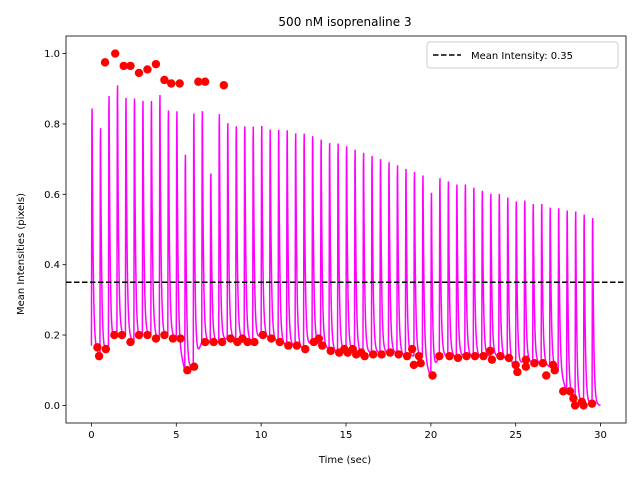 Image resolution: width=640 pixels, height=480 pixels. I want to click on x-tick-label-5: 25, so click(515, 435).